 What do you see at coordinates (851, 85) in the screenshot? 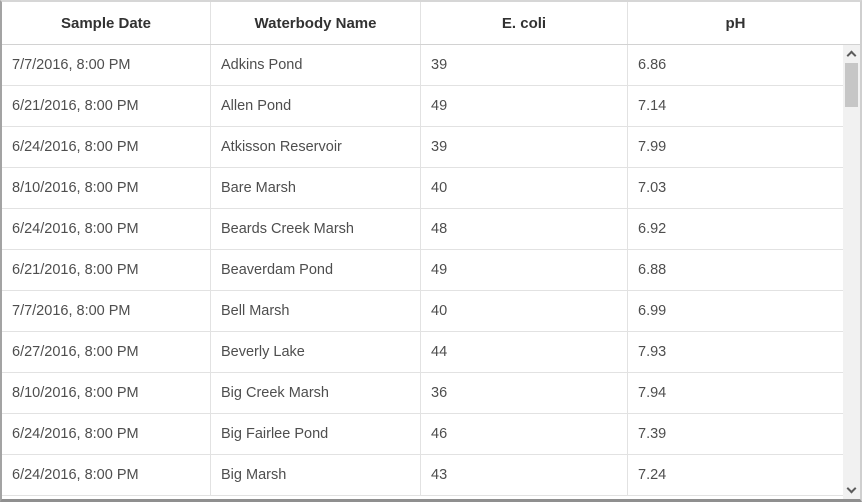
I see `scrollbar-thumb` at bounding box center [851, 85].